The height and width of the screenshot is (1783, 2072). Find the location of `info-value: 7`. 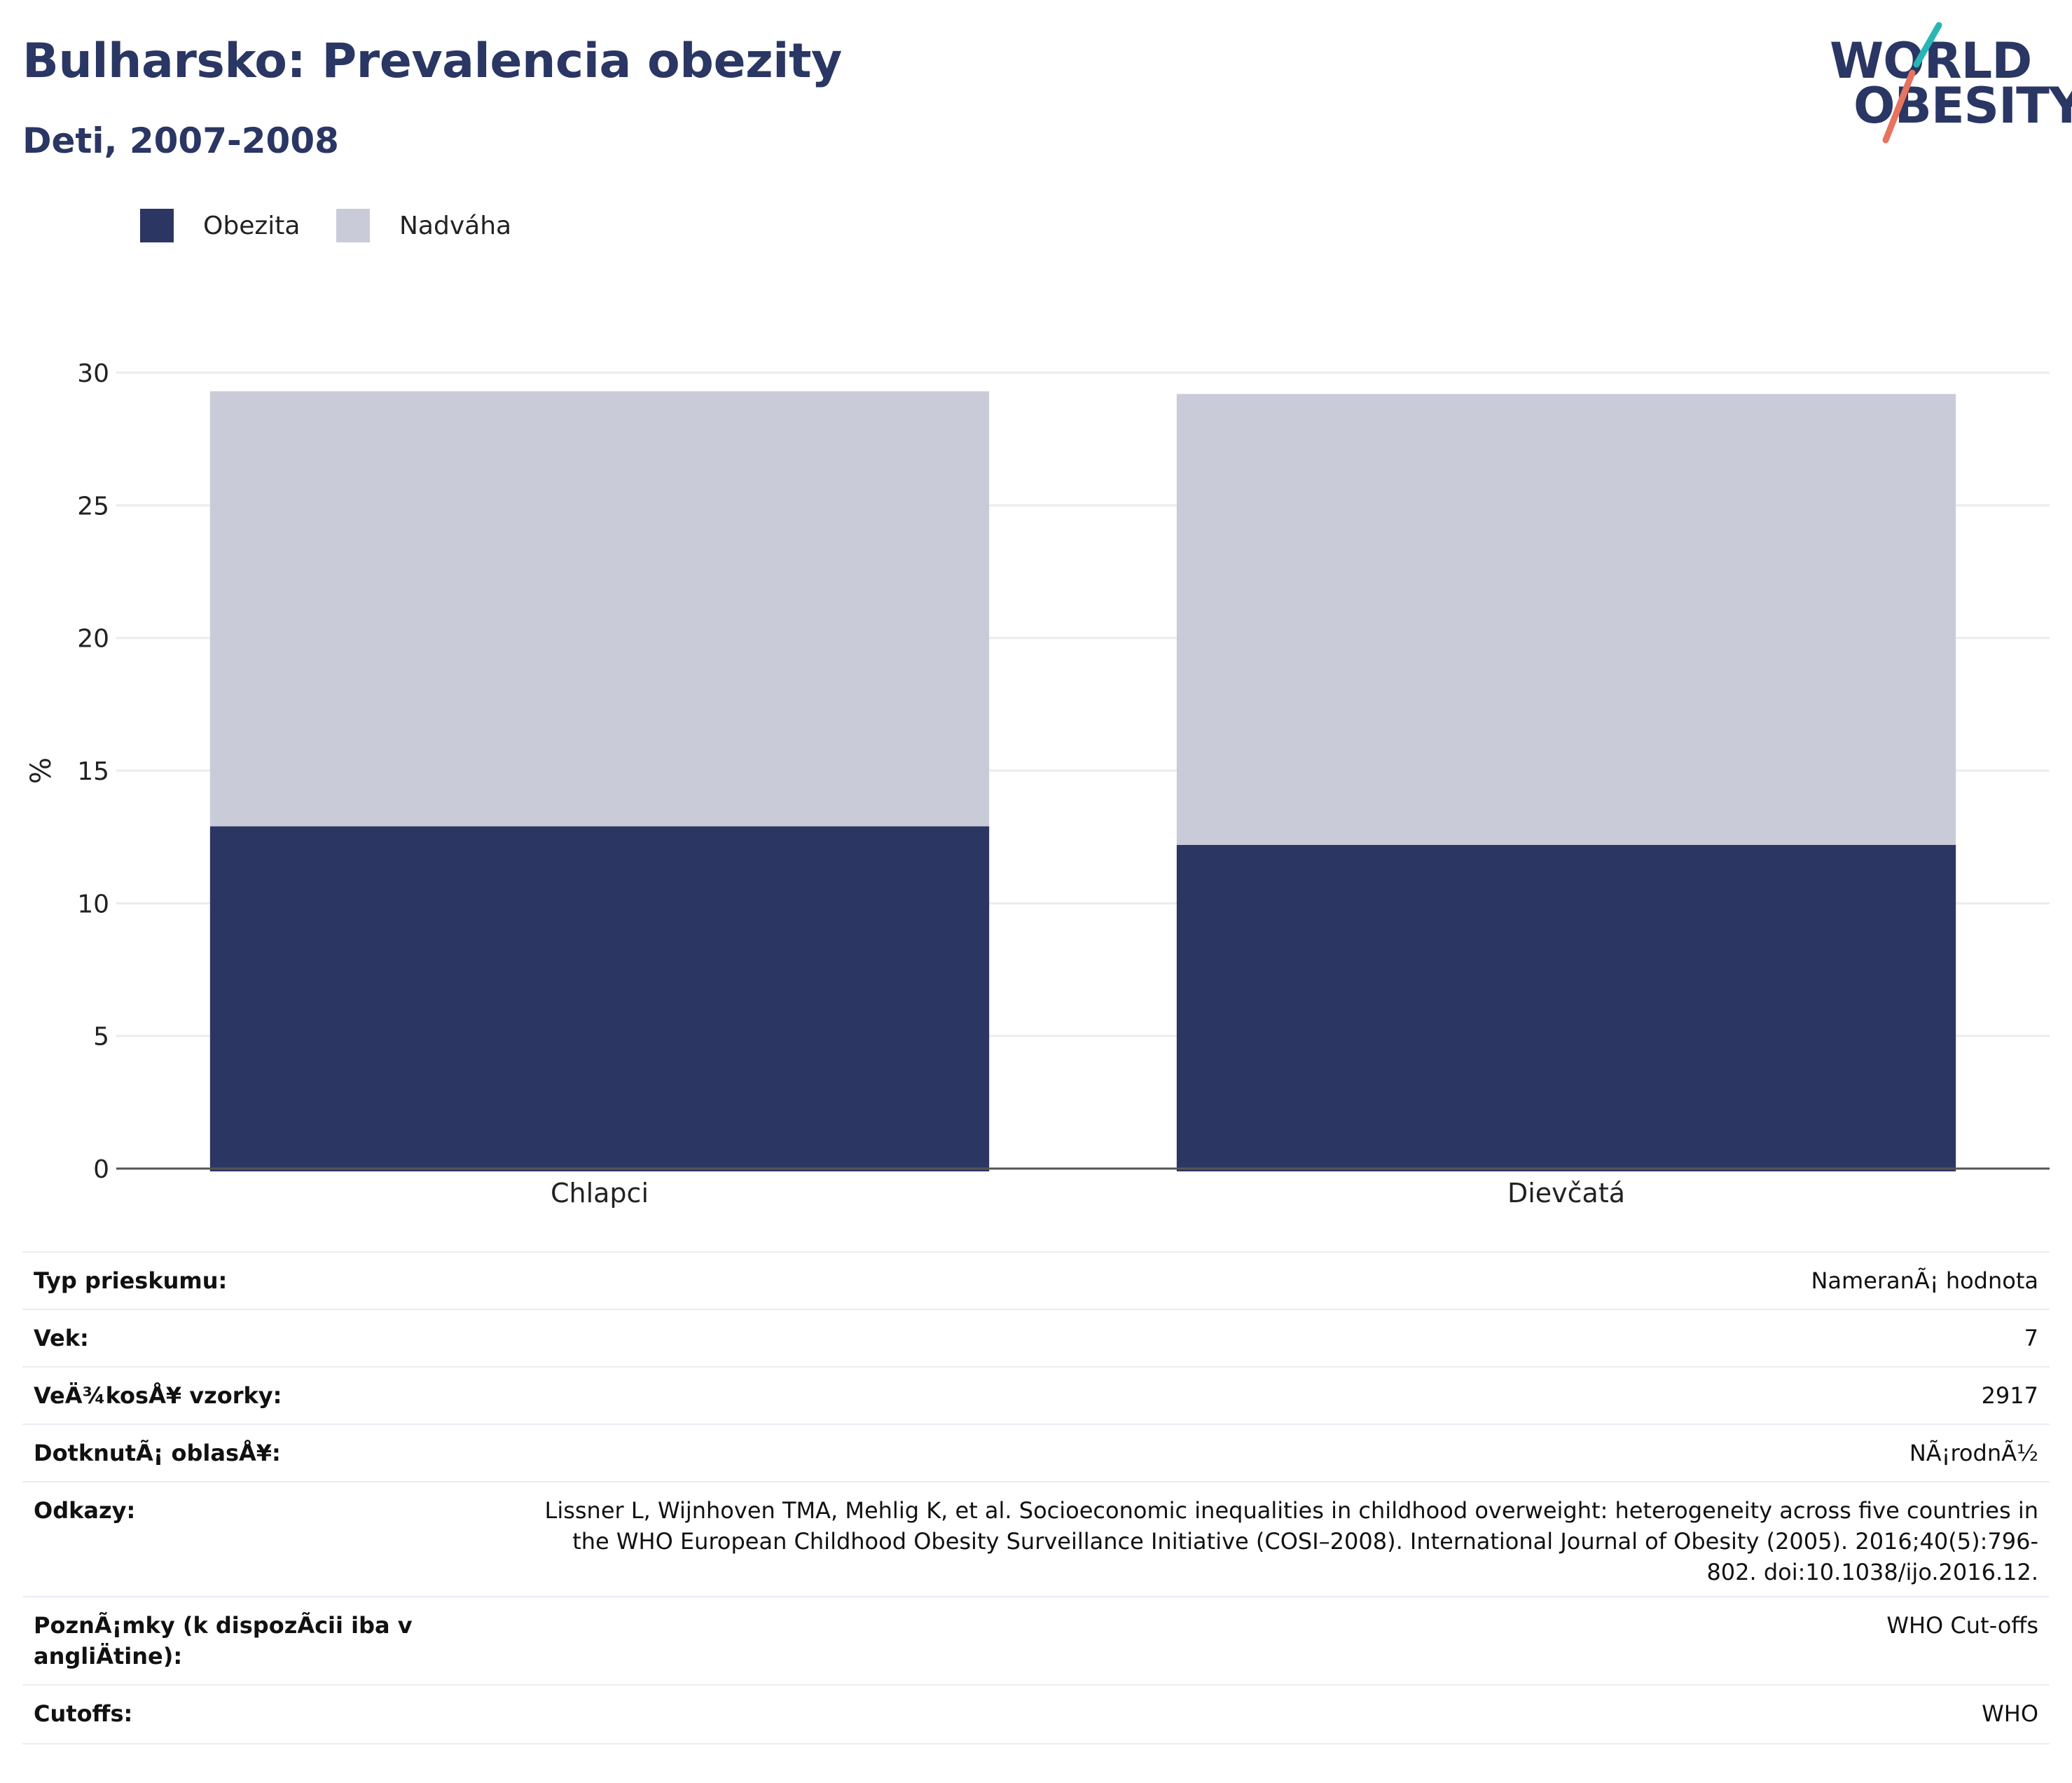

info-value: 7 is located at coordinates (2037, 1332).